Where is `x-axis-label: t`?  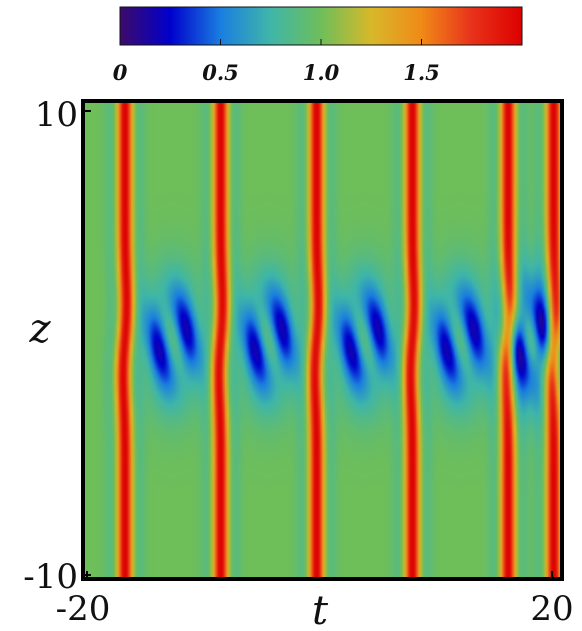 x-axis-label: t is located at coordinates (320, 609).